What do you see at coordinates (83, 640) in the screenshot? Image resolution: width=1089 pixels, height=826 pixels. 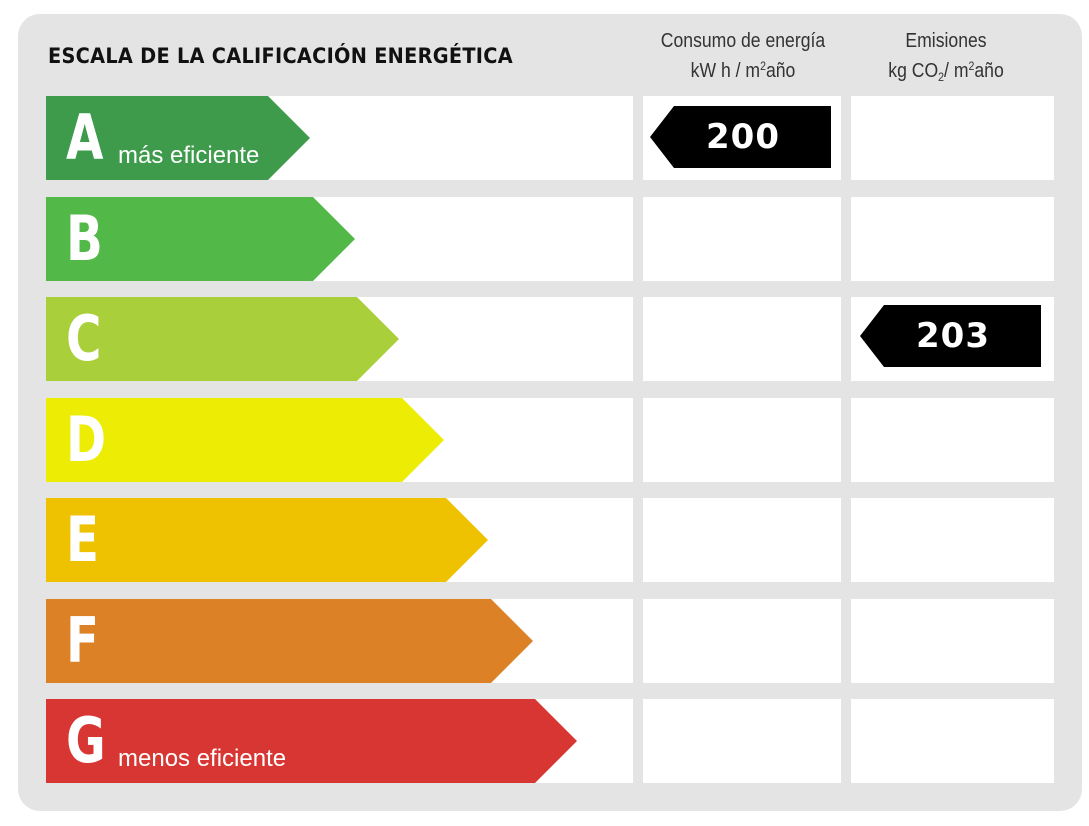 I see `class-letter: F` at bounding box center [83, 640].